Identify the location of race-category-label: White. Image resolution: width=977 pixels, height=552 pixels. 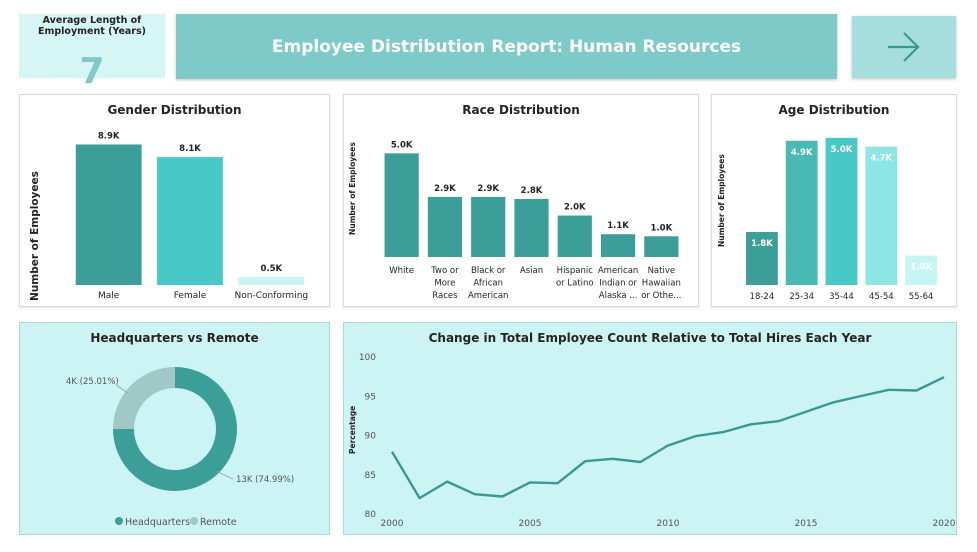
(401, 271).